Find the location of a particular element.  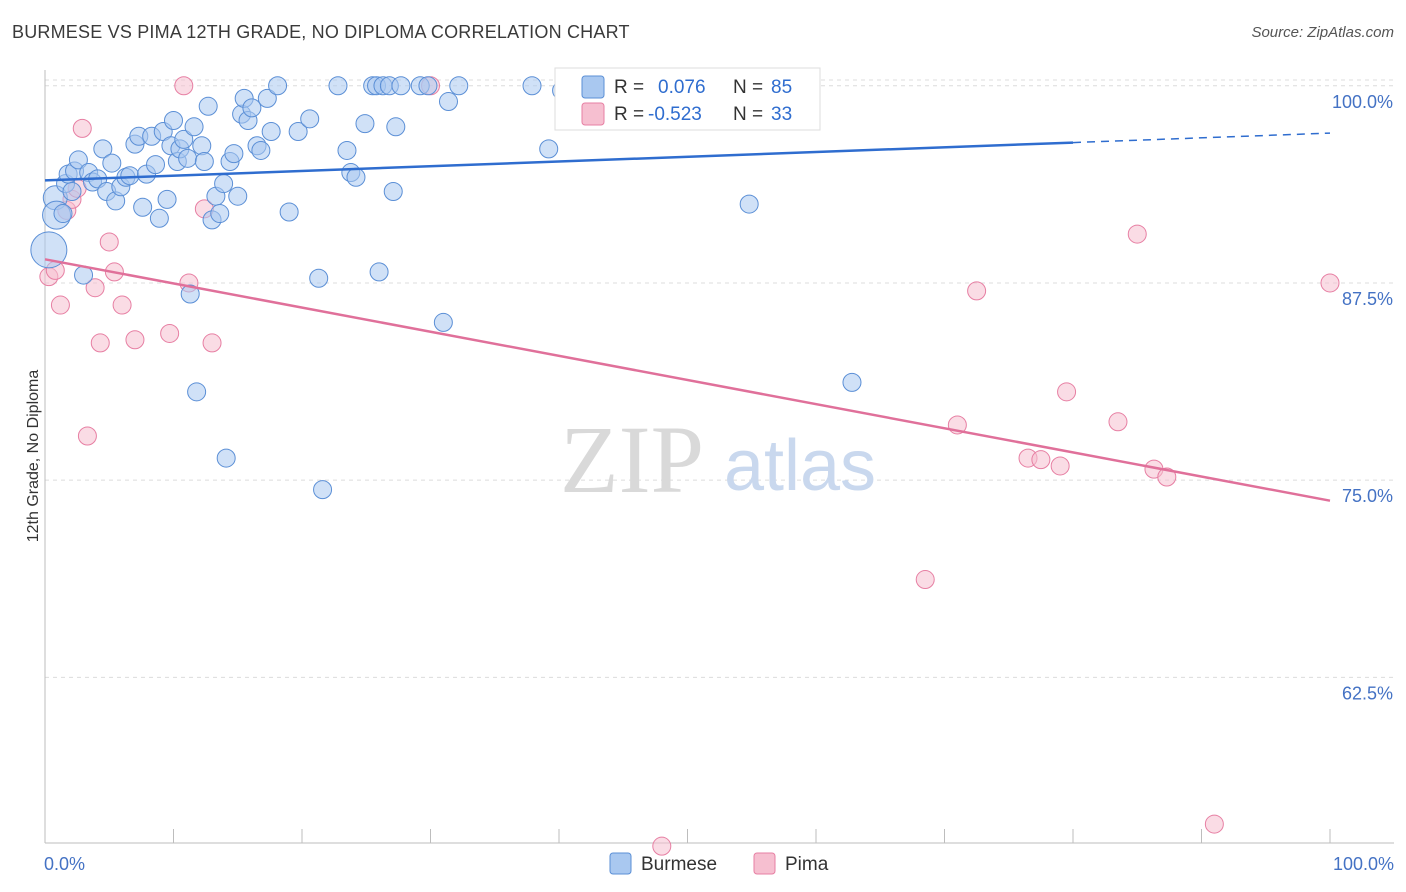

bottom-legend-label-burmese: Burmese is located at coordinates (679, 864).